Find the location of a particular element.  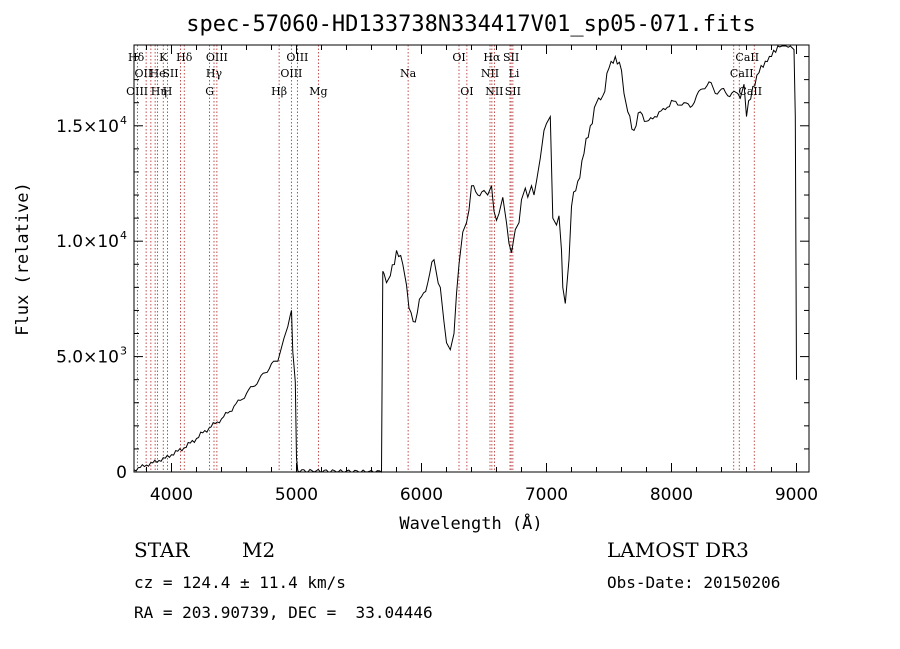

spectral-line-label: Li is located at coordinates (514, 73).